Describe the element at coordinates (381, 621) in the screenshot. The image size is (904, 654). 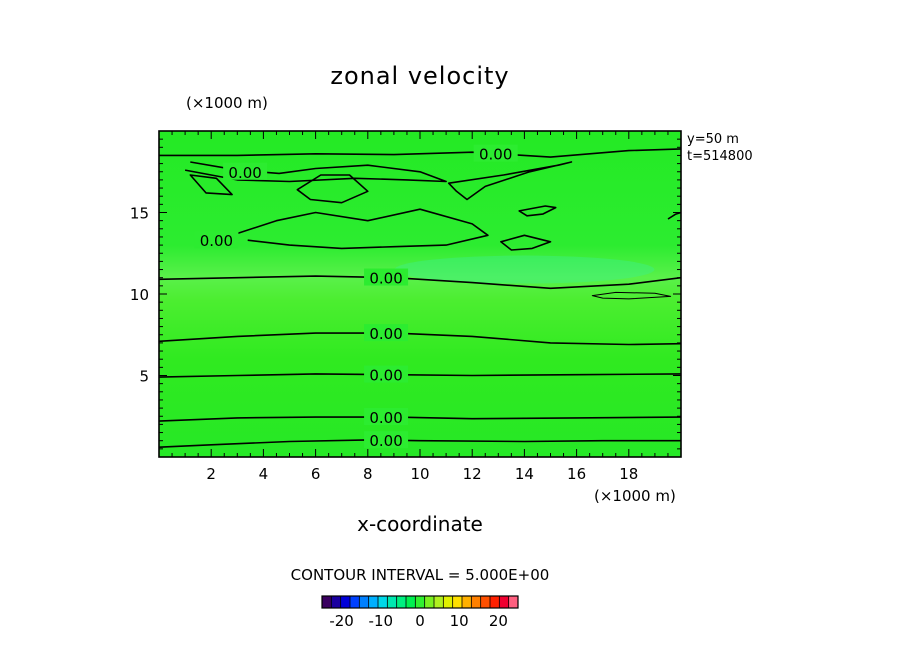
I see `colorbar-tick-label: -10` at that location.